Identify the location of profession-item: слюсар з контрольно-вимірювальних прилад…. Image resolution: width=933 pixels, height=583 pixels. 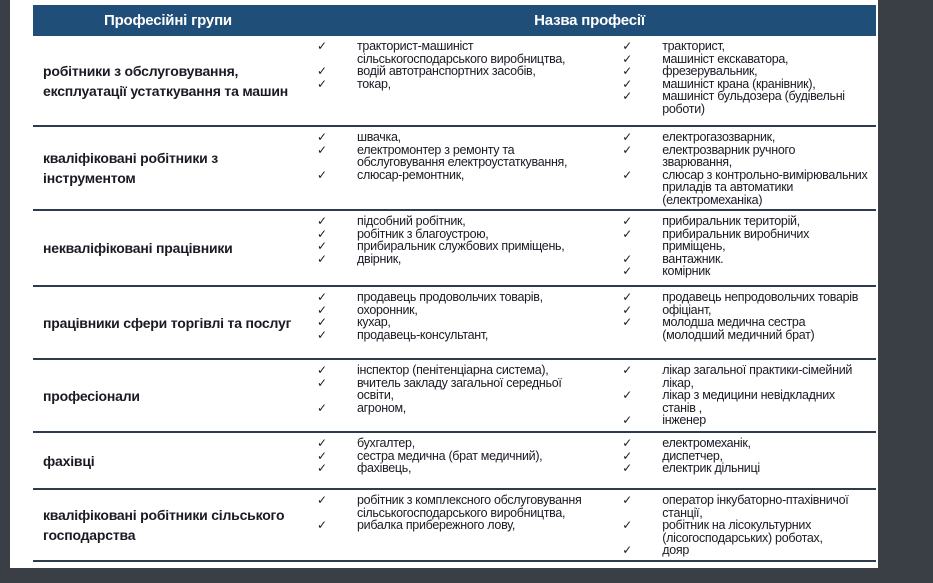
(765, 187).